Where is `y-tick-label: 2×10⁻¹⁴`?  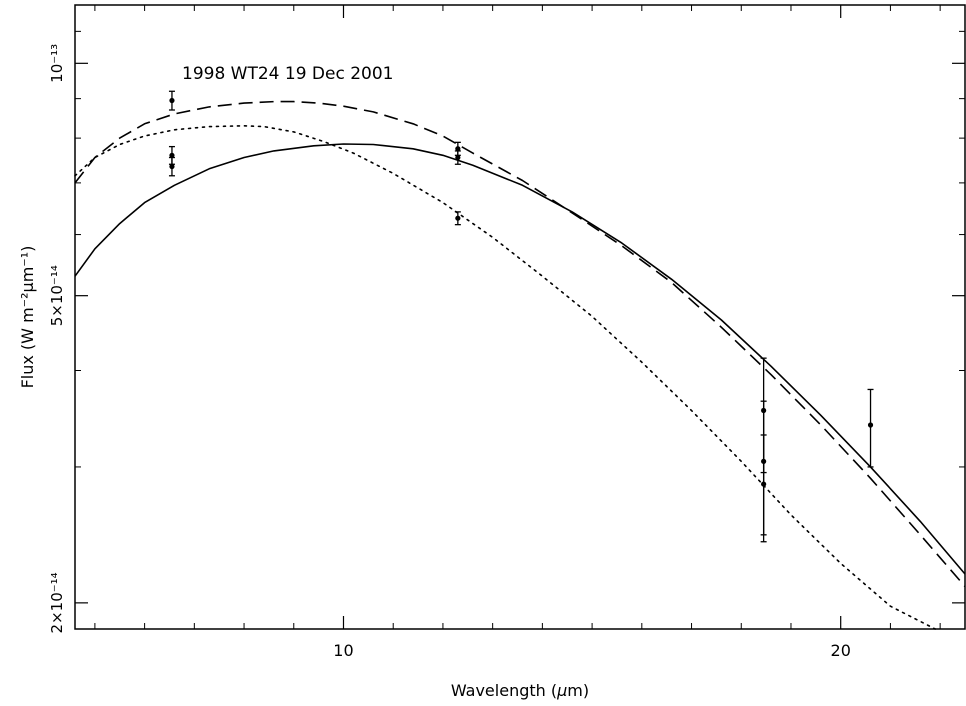
y-tick-label: 2×10⁻¹⁴ is located at coordinates (57, 602).